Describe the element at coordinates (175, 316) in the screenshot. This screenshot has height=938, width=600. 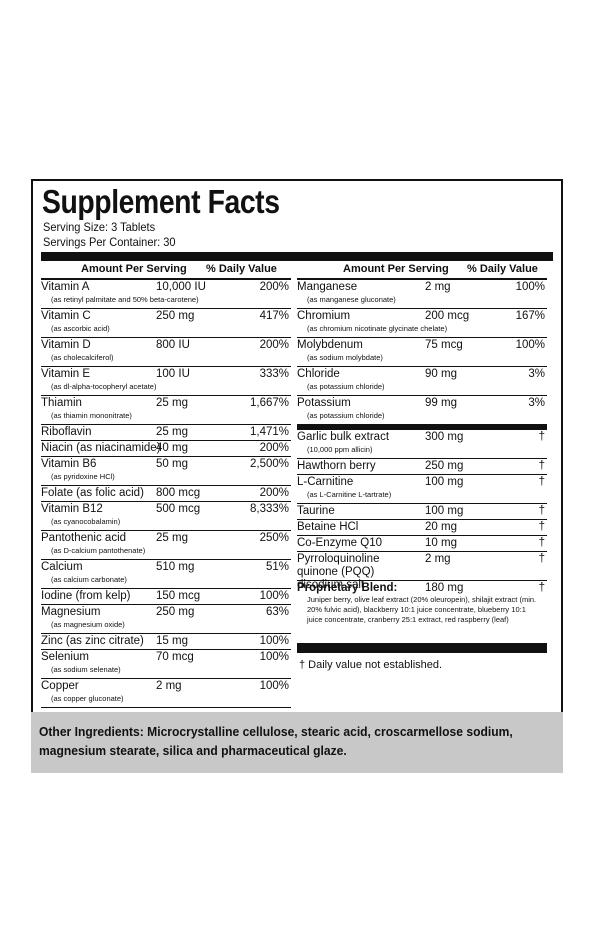
I see `nutrient-amount: 250 mg` at that location.